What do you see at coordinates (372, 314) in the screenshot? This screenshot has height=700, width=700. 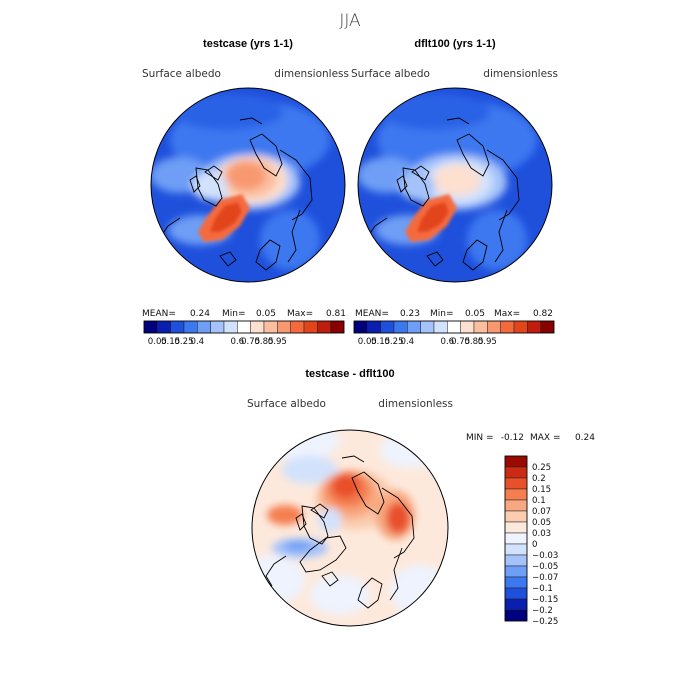 I see `mean-label: MEAN=` at bounding box center [372, 314].